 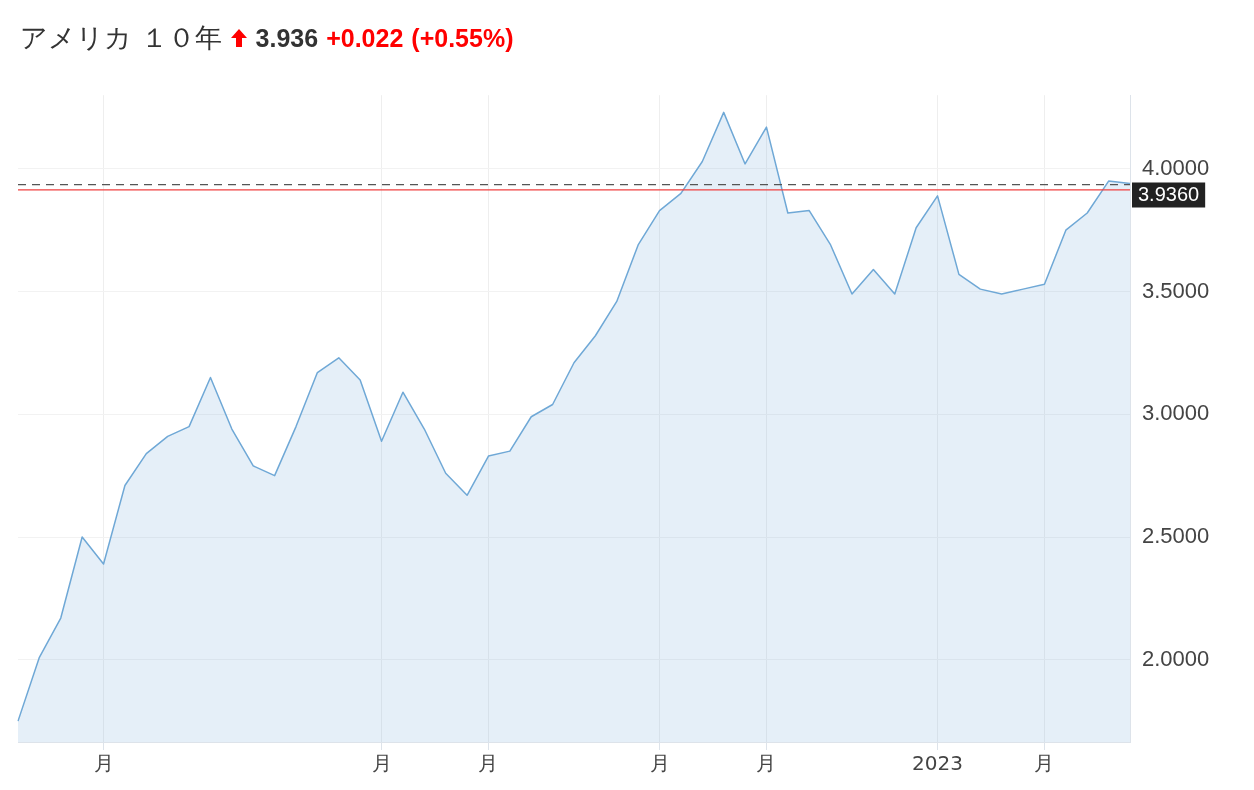 What do you see at coordinates (462, 38) in the screenshot?
I see `text: (+0.55%)` at bounding box center [462, 38].